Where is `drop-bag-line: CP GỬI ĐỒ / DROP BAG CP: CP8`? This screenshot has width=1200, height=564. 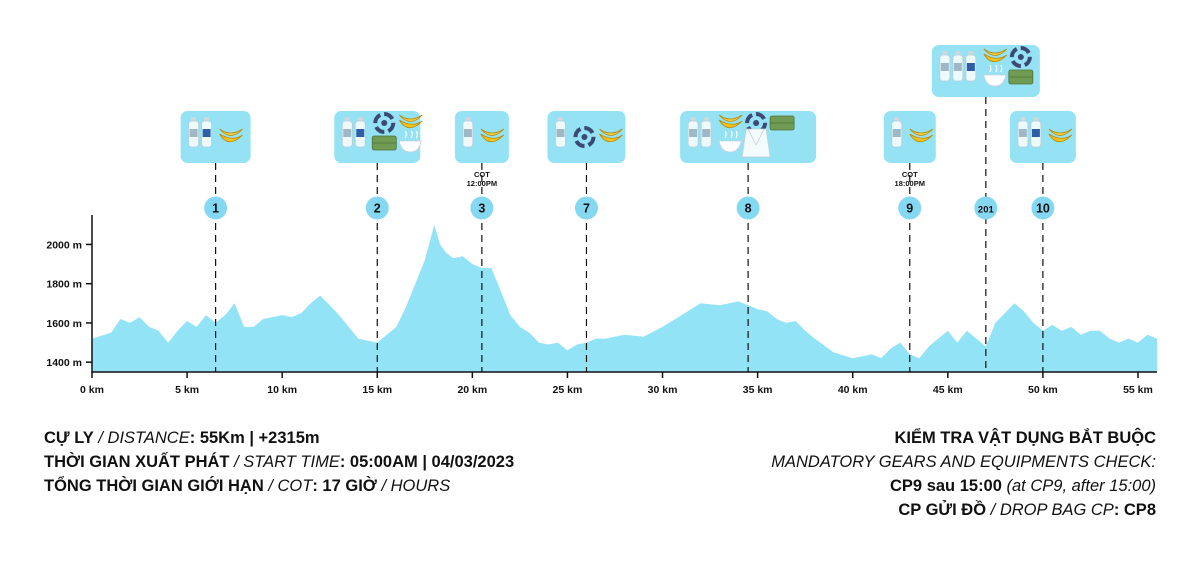
drop-bag-line: CP GỬI ĐỒ / DROP BAG CP: CP8 is located at coordinates (1027, 510).